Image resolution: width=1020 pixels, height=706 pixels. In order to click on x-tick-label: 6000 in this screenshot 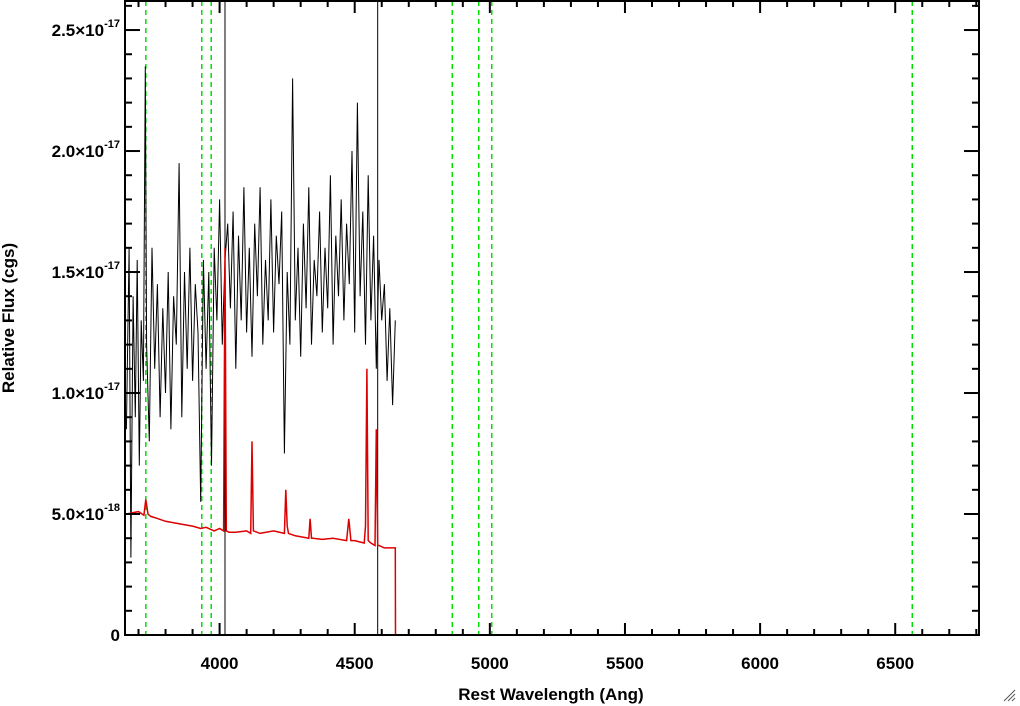, I will do `click(760, 663)`.